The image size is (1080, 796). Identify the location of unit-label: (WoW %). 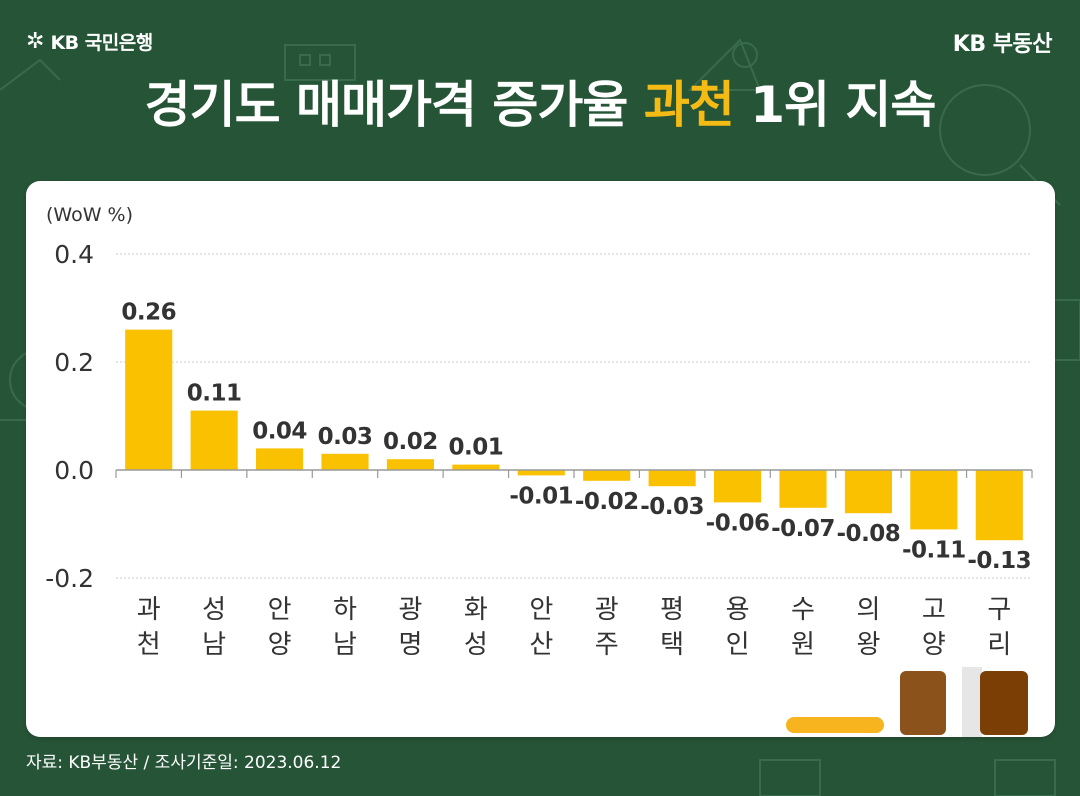
(89, 215).